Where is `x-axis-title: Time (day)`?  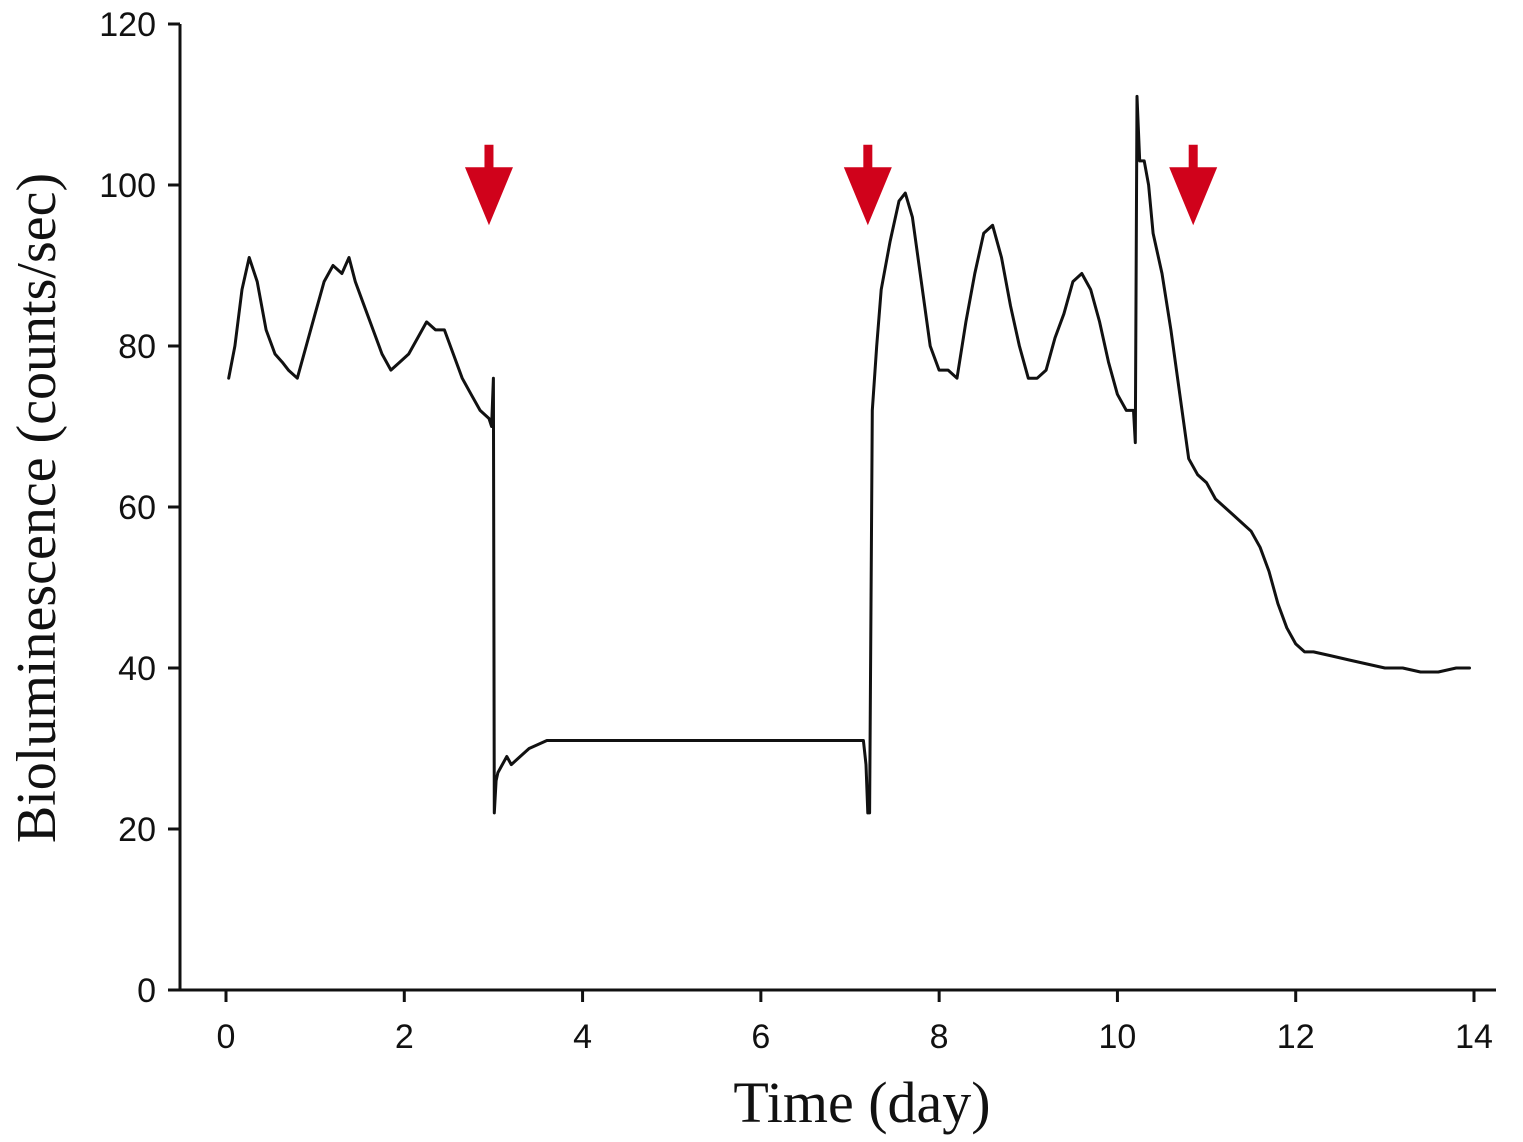
x-axis-title: Time (day) is located at coordinates (861, 1102).